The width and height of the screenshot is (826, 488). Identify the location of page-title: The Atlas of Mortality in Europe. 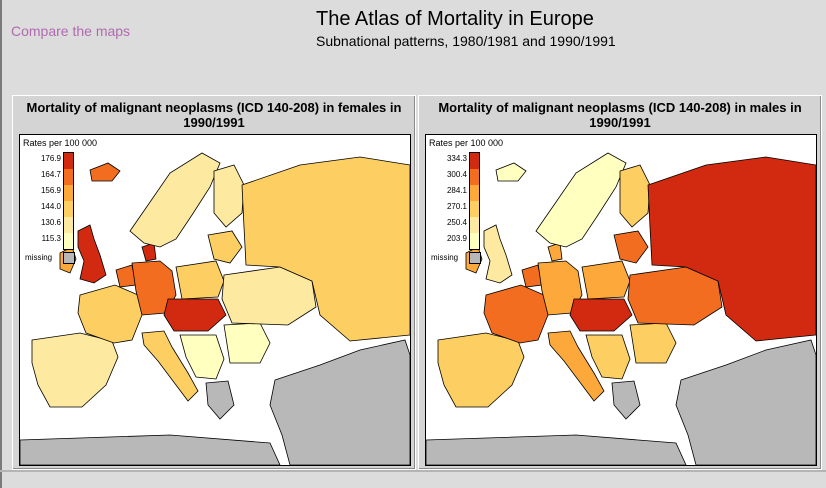
(455, 19).